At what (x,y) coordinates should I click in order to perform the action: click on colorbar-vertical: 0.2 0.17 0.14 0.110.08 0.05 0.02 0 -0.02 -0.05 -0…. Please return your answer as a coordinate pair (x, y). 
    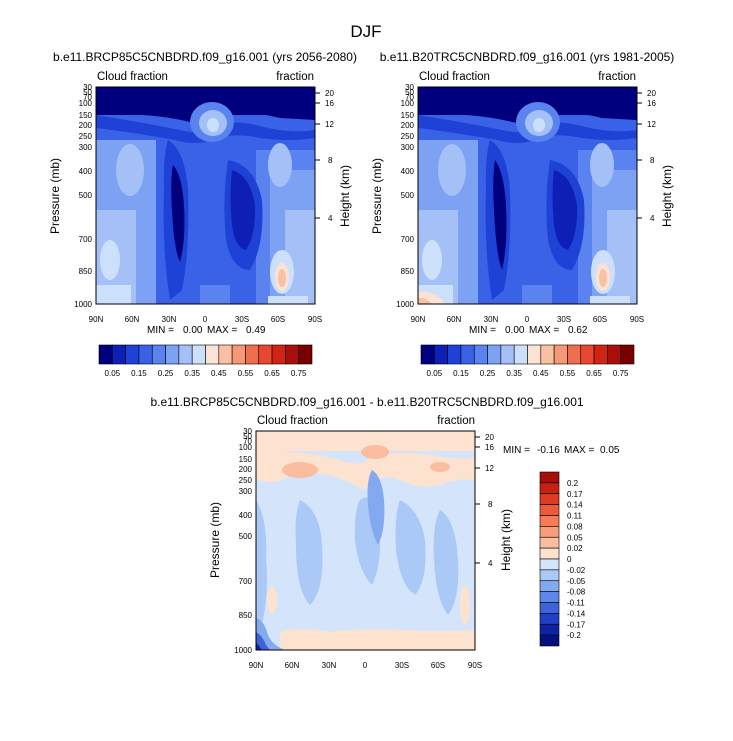
    Looking at the image, I should click on (562, 559).